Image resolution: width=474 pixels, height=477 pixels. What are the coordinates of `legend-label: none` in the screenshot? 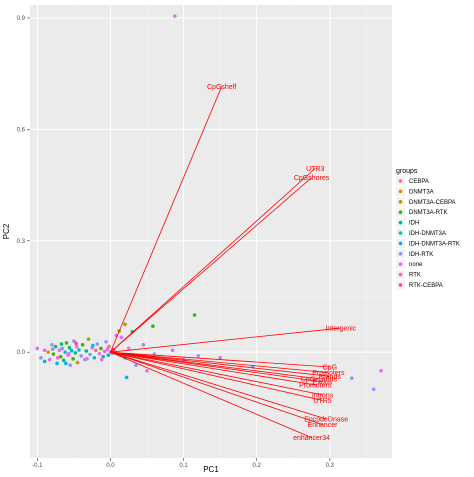 It's located at (416, 265).